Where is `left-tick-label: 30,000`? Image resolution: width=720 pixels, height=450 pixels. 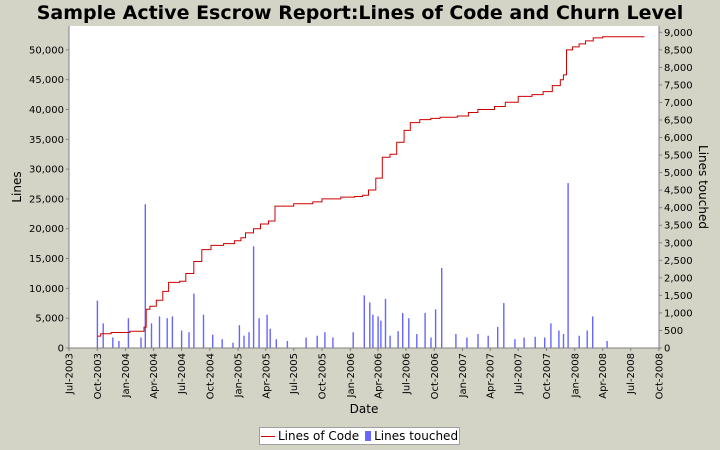 left-tick-label: 30,000 is located at coordinates (46, 170).